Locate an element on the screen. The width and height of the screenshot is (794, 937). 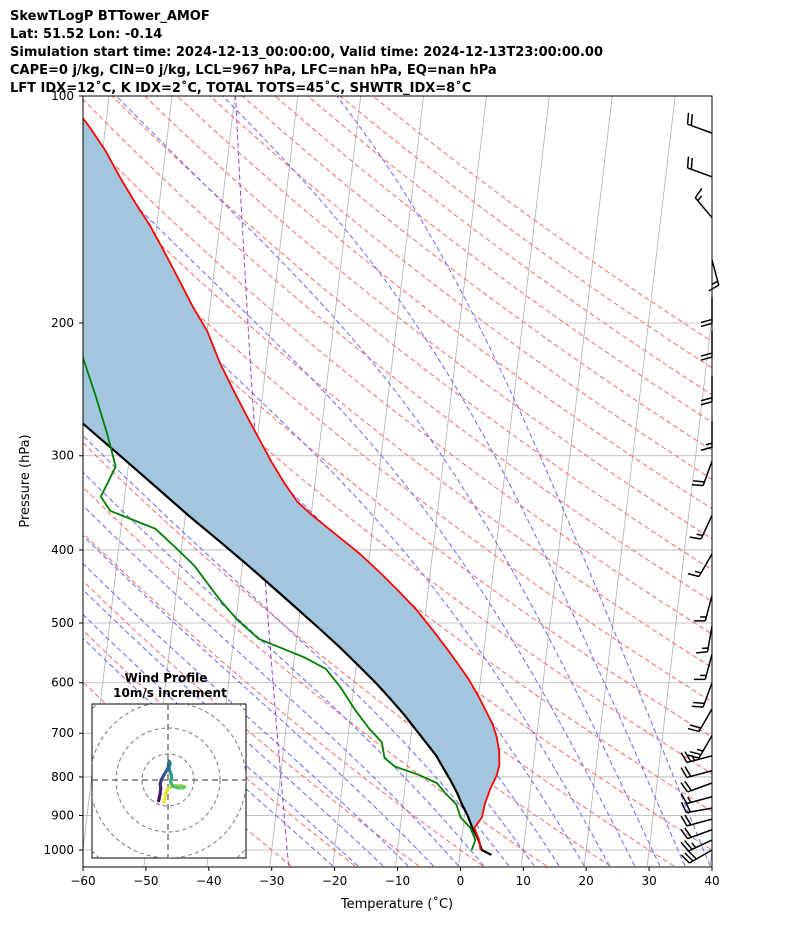
y-tick-label: 500 is located at coordinates (62, 623).